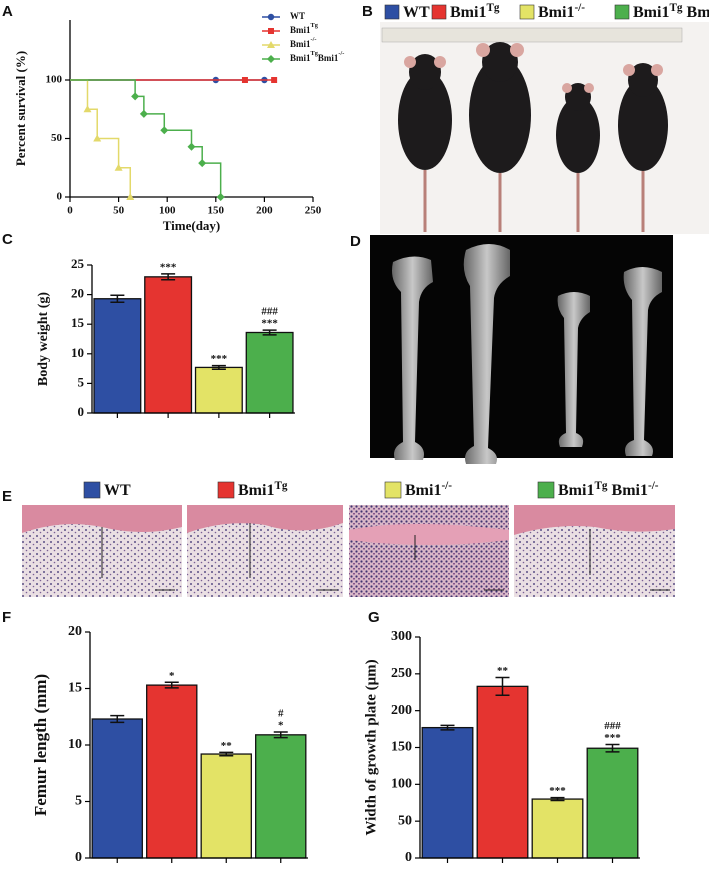  I want to click on panel-letter: E, so click(7, 496).